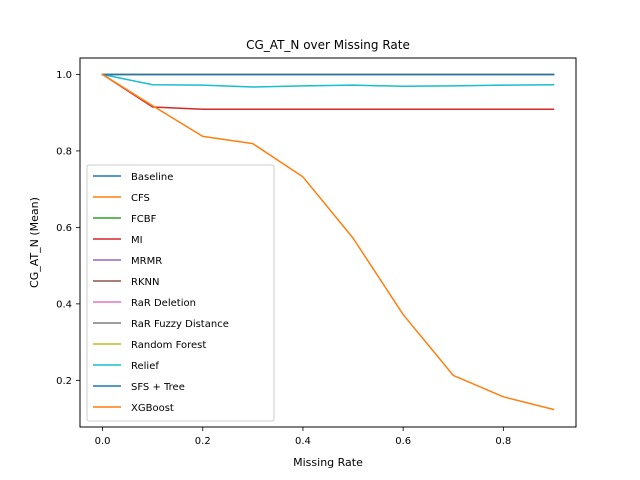  What do you see at coordinates (328, 462) in the screenshot?
I see `x-axis-label: Missing Rate` at bounding box center [328, 462].